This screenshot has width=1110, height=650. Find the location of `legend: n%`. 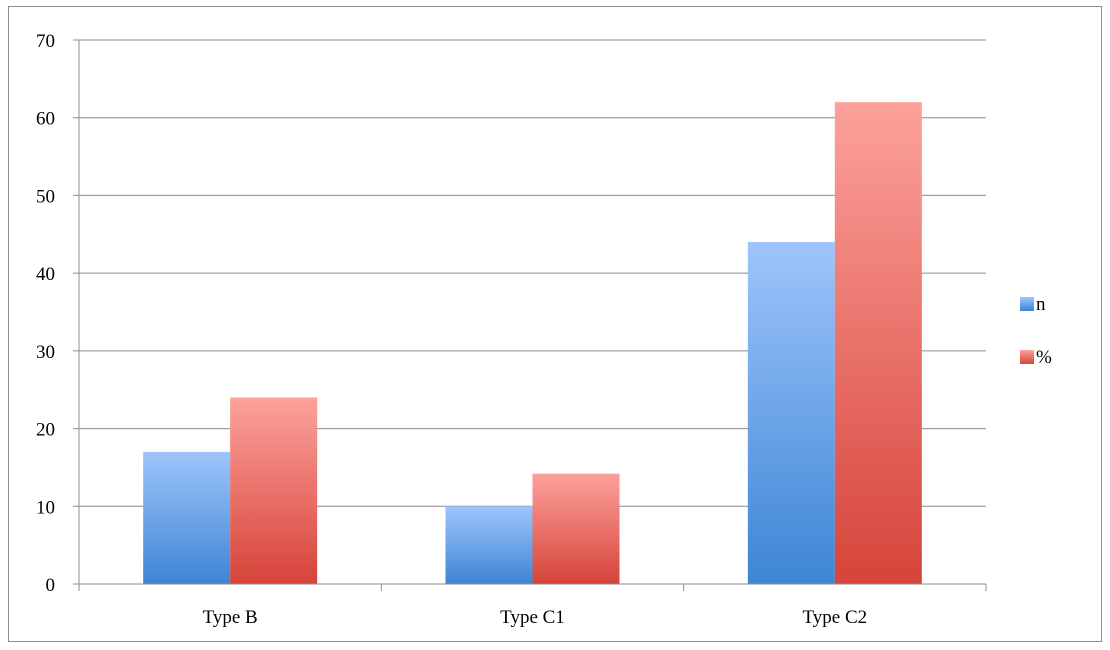

legend: n% is located at coordinates (1036, 331).